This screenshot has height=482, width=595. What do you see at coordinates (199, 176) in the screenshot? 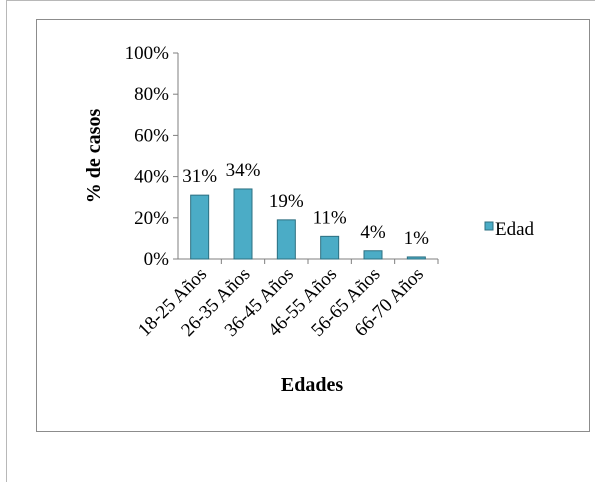
I see `data-label: 31%` at bounding box center [199, 176].